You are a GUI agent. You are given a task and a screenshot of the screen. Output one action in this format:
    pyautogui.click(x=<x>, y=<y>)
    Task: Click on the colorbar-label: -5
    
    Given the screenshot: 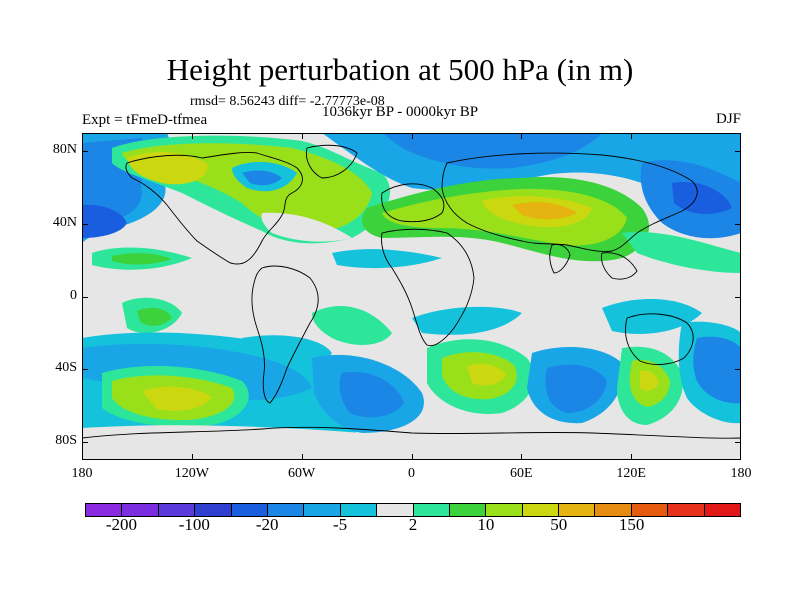 What is the action you would take?
    pyautogui.click(x=340, y=524)
    